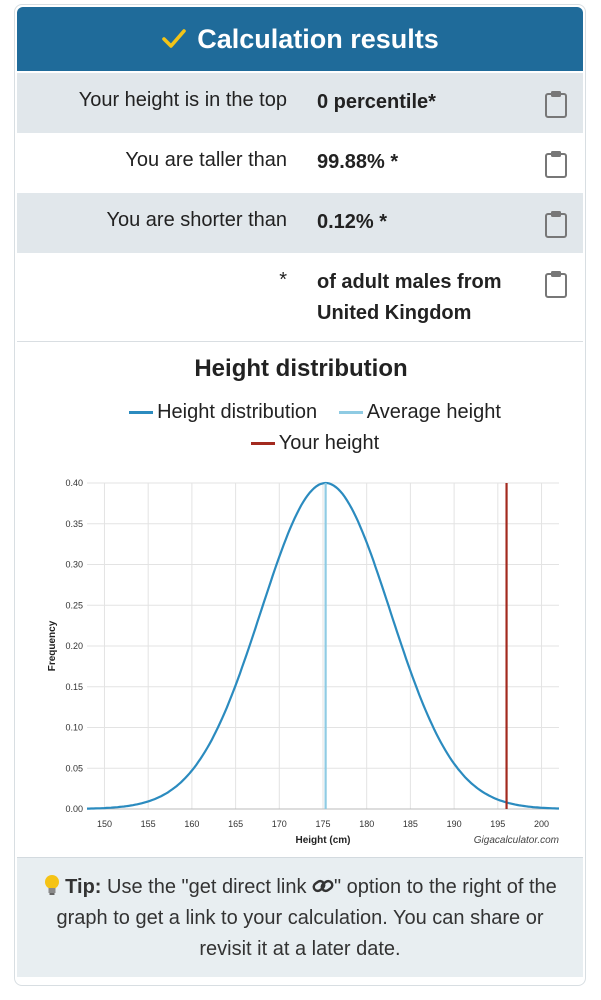  I want to click on y-tick-label: 0.00, so click(74, 809).